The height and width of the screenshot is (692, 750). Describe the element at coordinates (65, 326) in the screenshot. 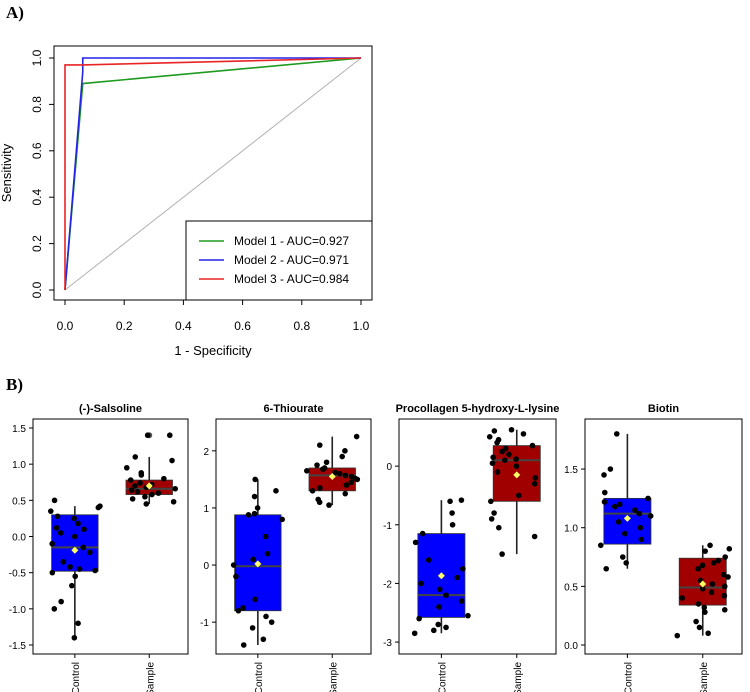

I see `roc-x-tick-label: 0.0` at that location.